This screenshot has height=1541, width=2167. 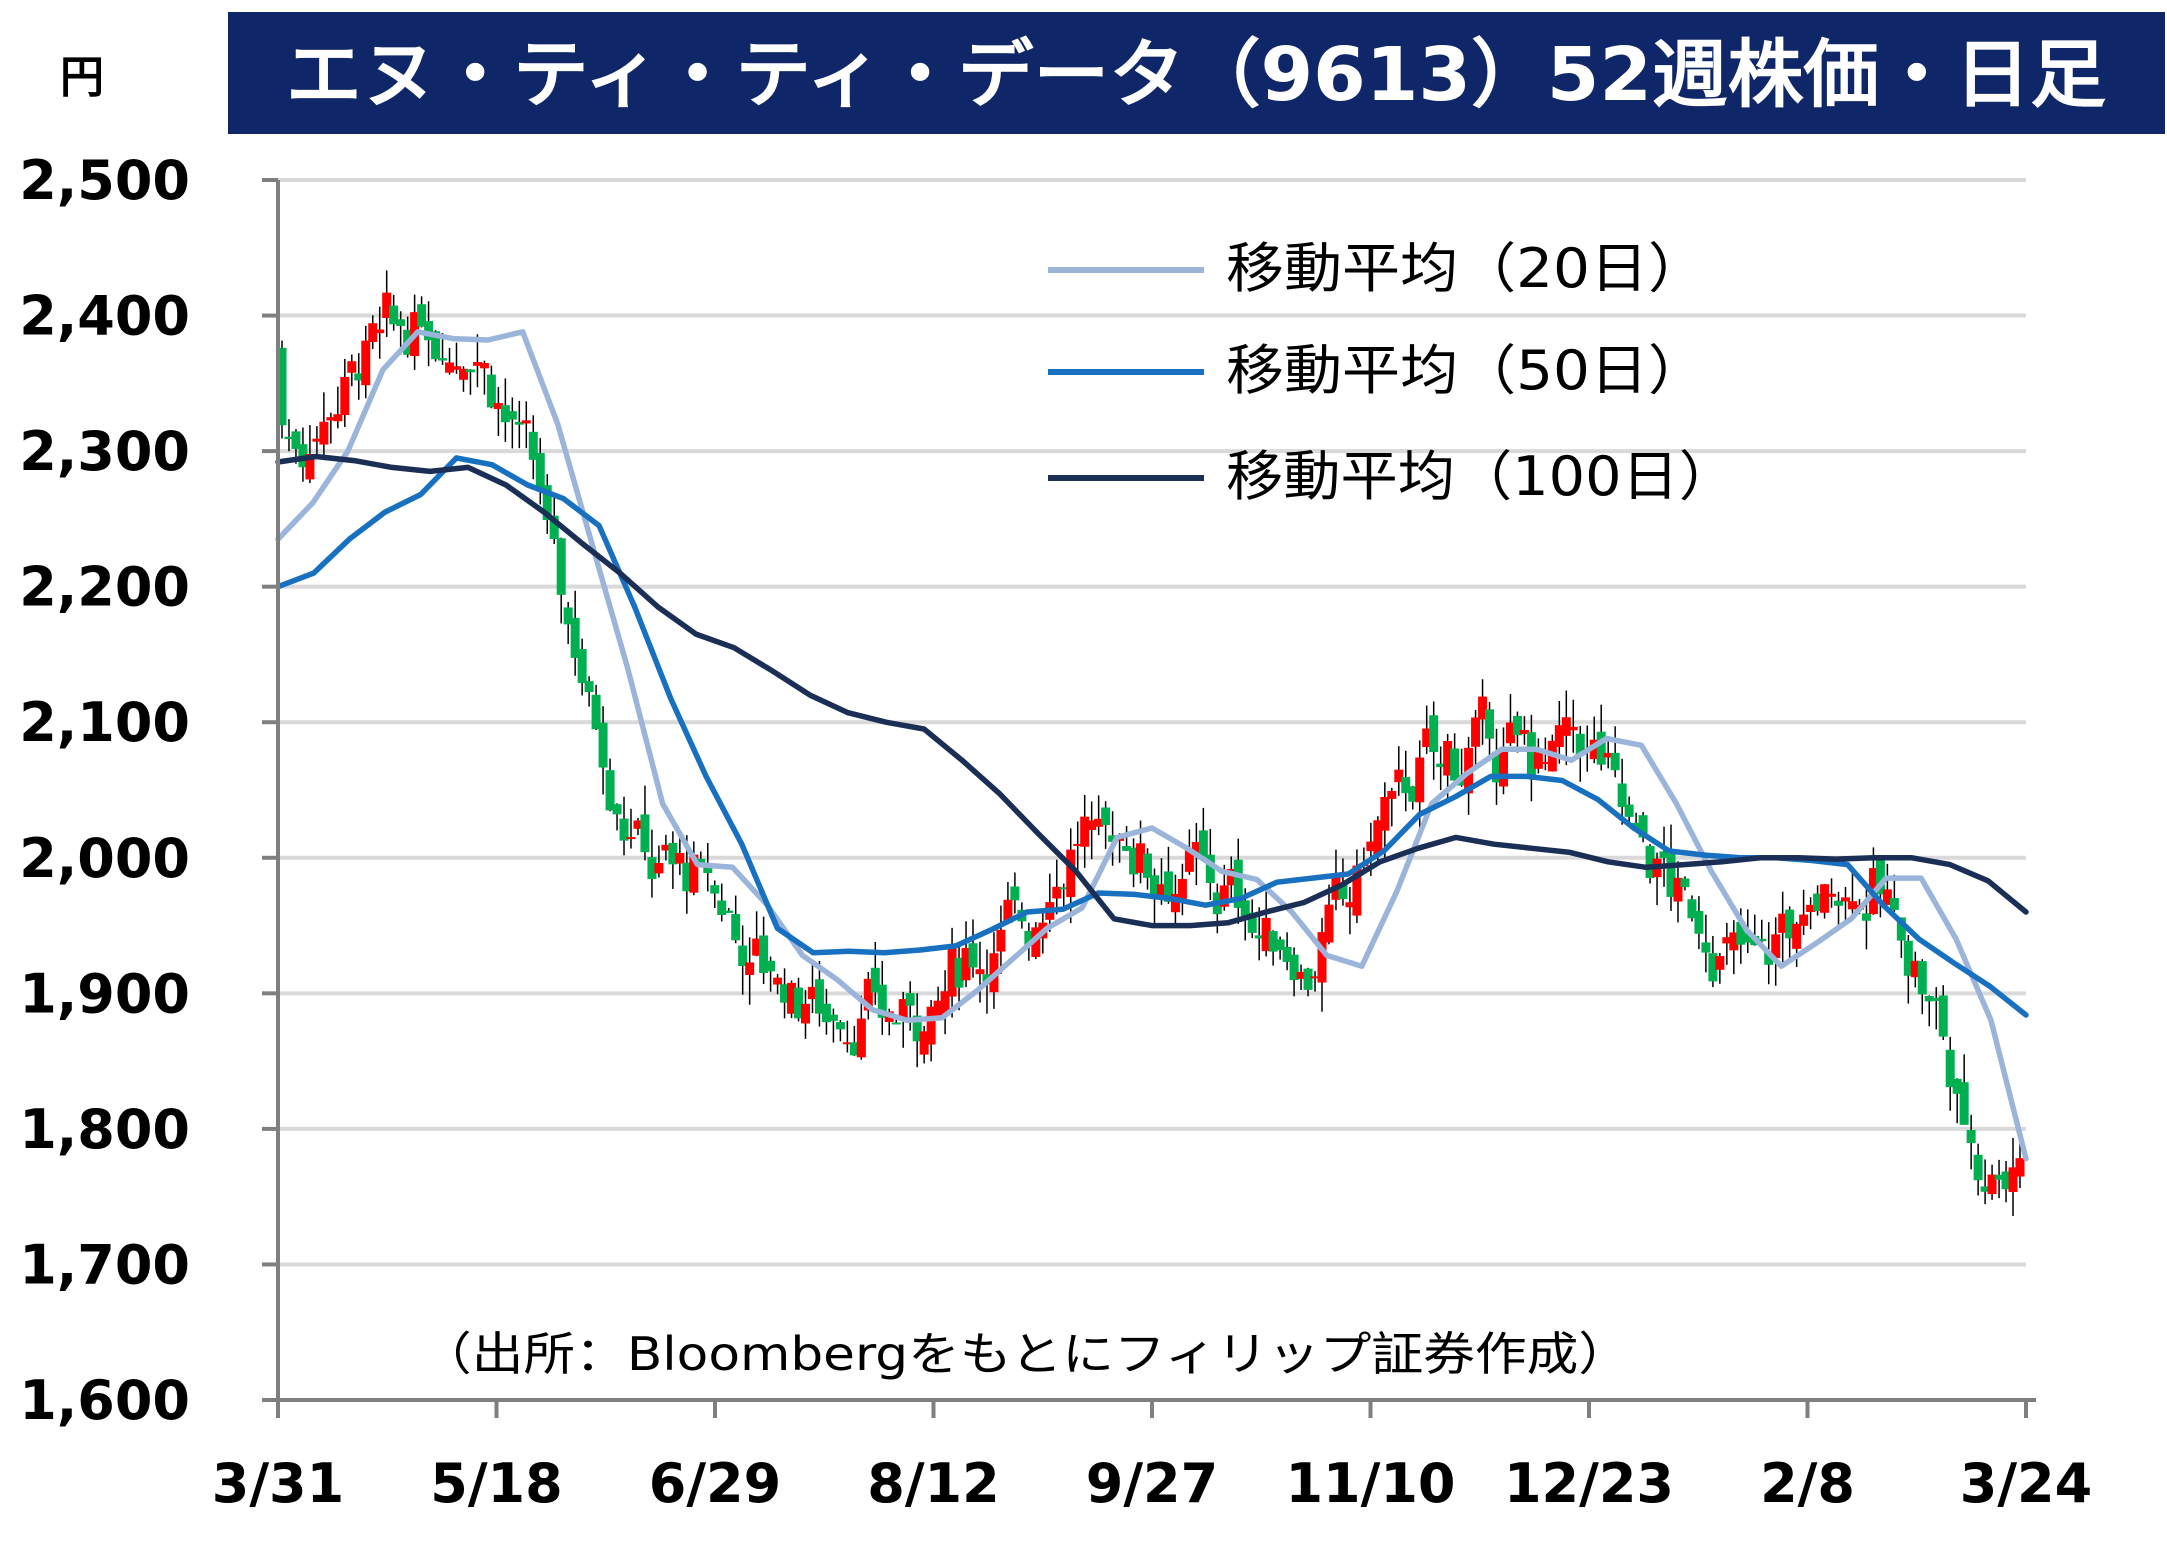 What do you see at coordinates (1807, 1483) in the screenshot?
I see `x-tick-label-7: 2/8` at bounding box center [1807, 1483].